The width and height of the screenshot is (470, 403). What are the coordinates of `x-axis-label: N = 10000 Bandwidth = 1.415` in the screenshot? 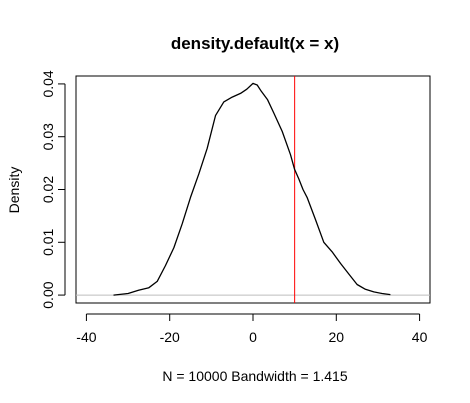 It's located at (254, 376).